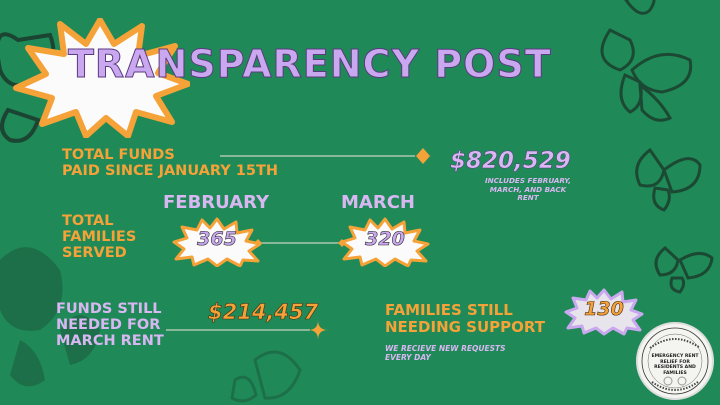 The height and width of the screenshot is (405, 720). I want to click on total-funds-note-line1: INCLUDES FEBRUARY,, so click(528, 180).